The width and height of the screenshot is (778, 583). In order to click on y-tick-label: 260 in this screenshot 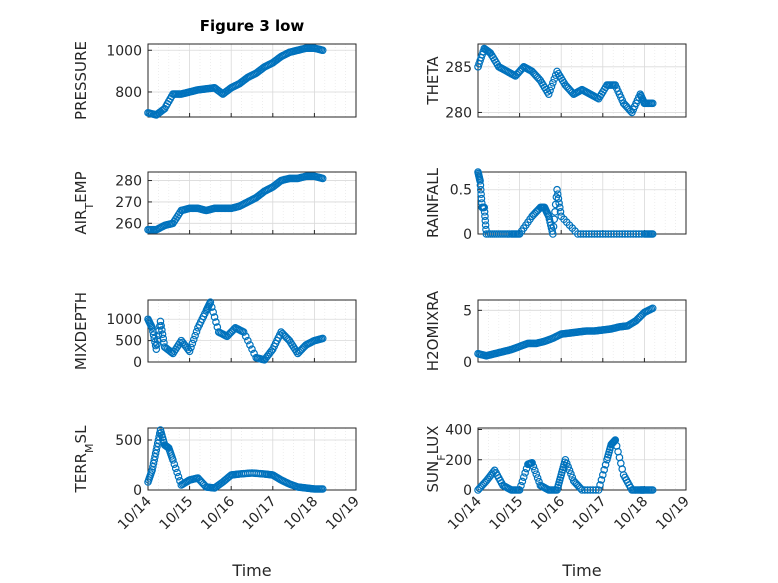, I will do `click(128, 224)`.